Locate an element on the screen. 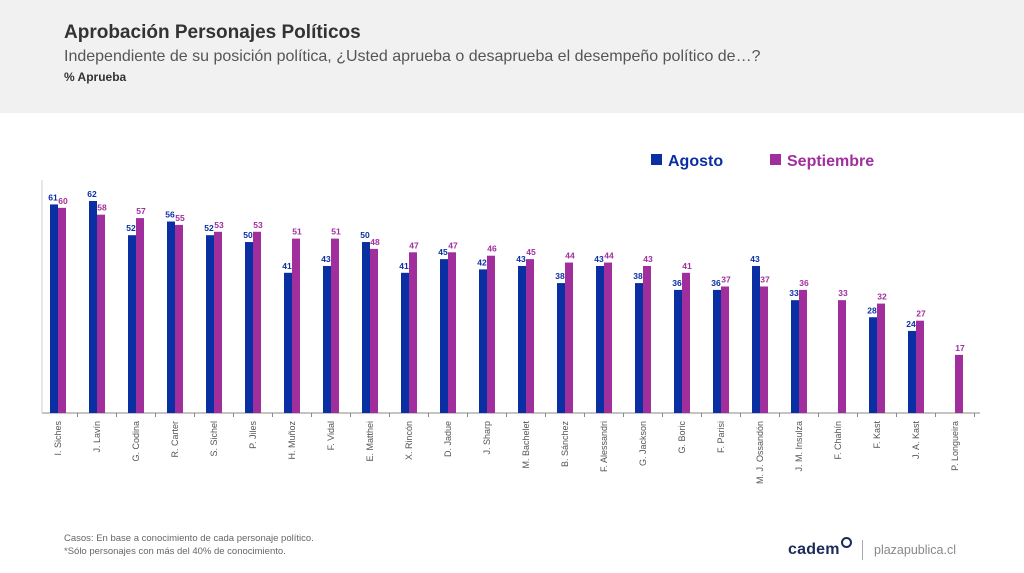  x-tick-label: F. Kast is located at coordinates (877, 435).